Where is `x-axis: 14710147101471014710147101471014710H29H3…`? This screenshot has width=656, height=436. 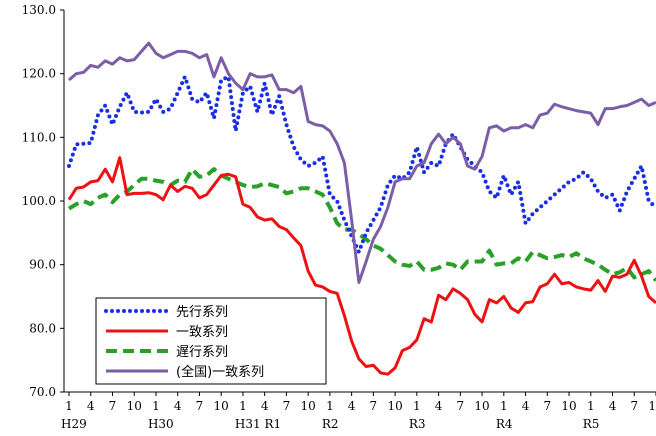
x-axis: 14710147101471014710147101471014710H29H3… is located at coordinates (358, 411).